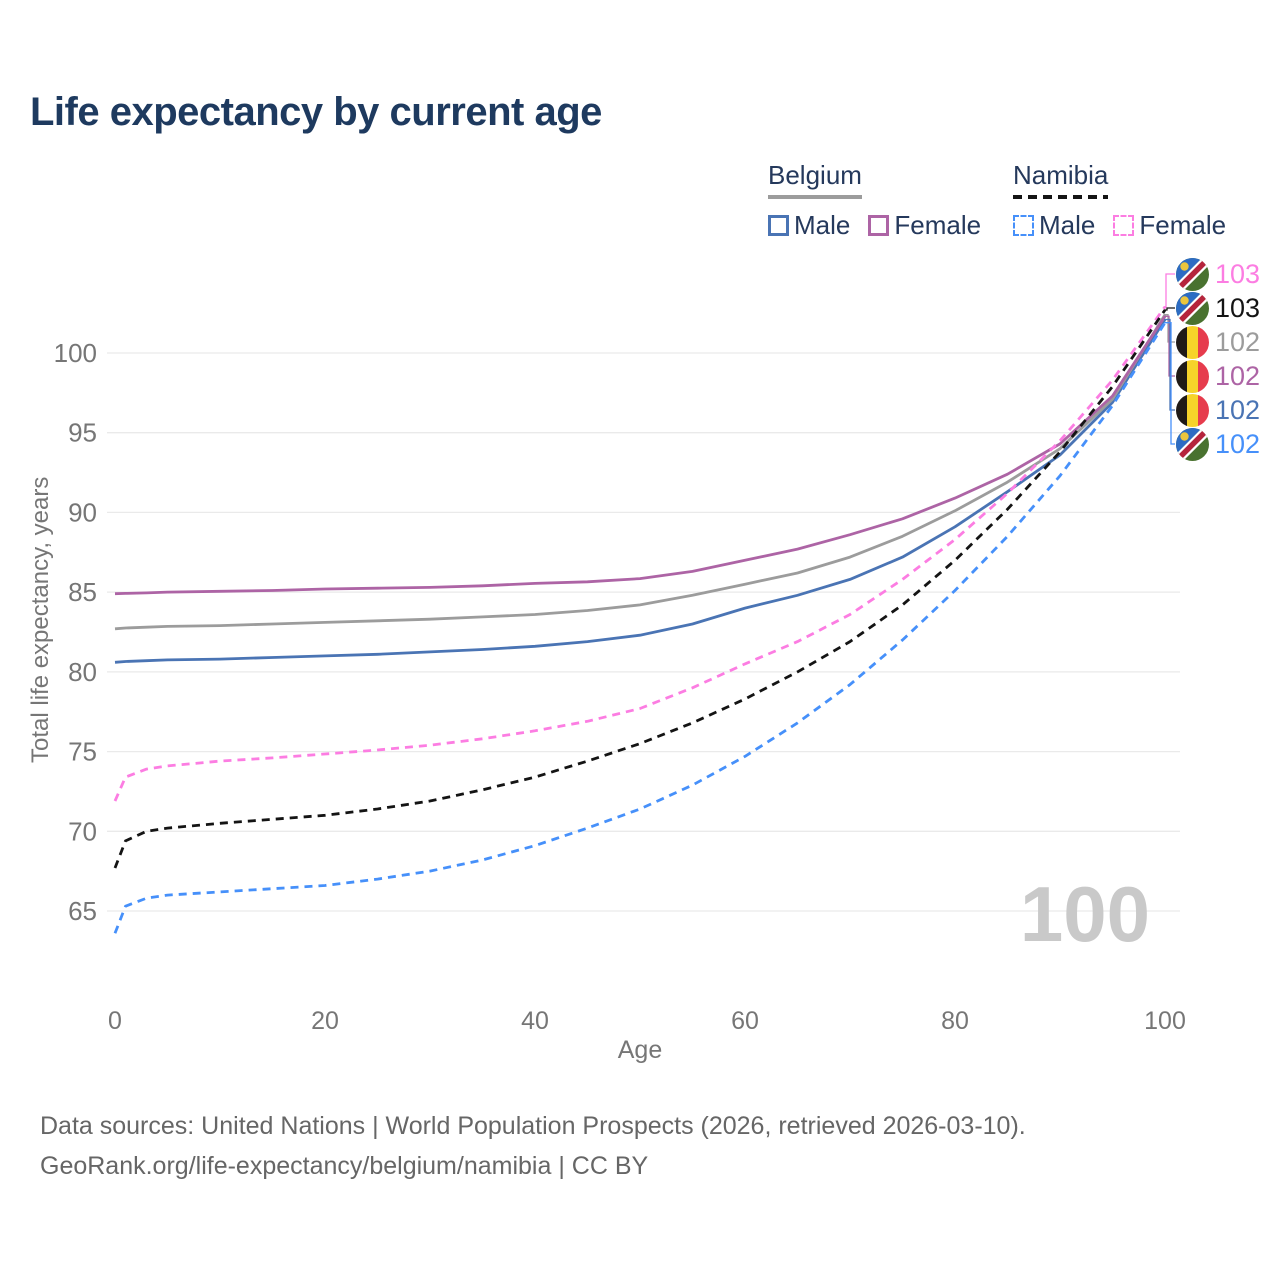 The height and width of the screenshot is (1280, 1280). What do you see at coordinates (1169, 309) in the screenshot?
I see `end-label-connector-namibia_total` at bounding box center [1169, 309].